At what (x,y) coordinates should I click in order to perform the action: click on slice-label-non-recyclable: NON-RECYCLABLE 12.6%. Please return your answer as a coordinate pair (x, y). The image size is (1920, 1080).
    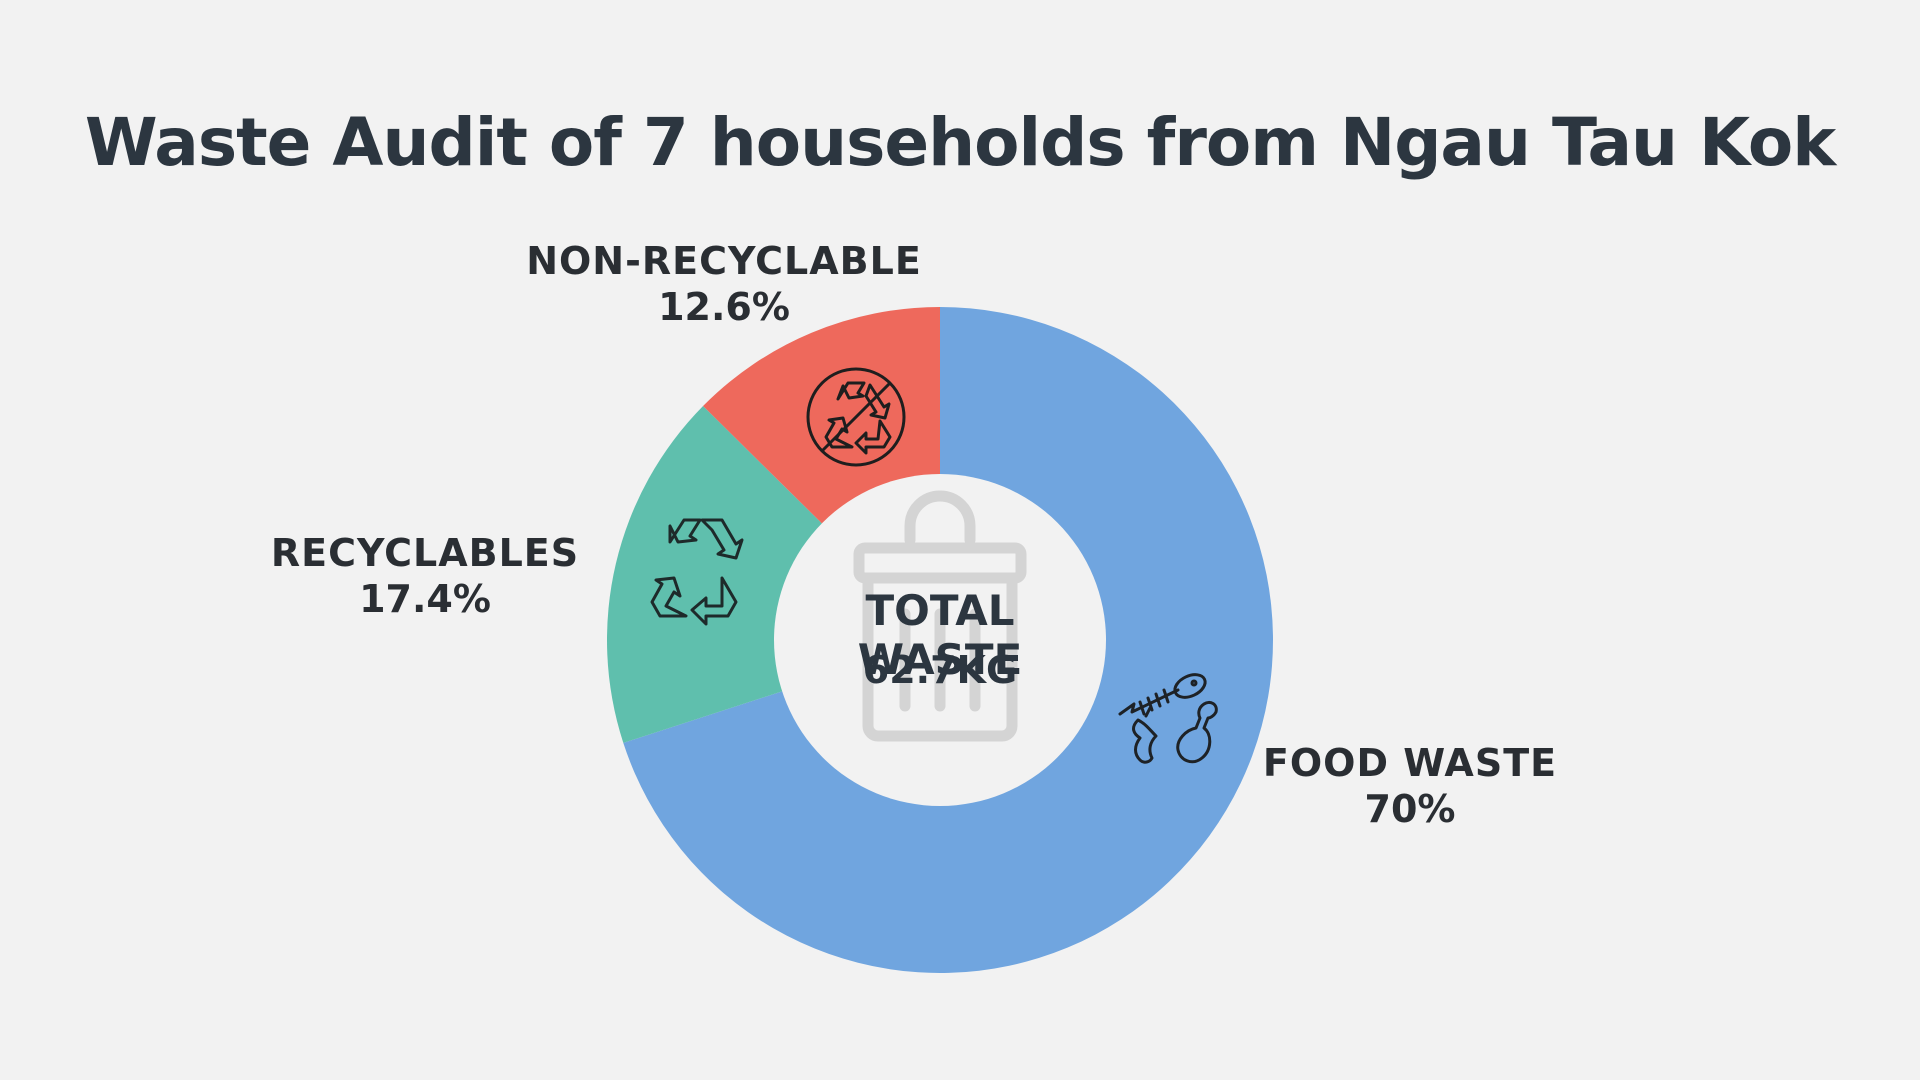
    Looking at the image, I should click on (724, 284).